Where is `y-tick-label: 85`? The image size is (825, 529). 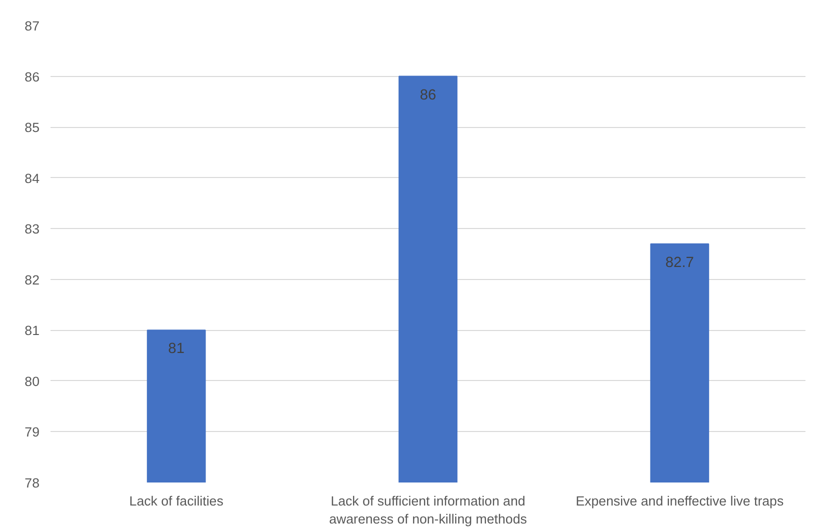 y-tick-label: 85 is located at coordinates (32, 128).